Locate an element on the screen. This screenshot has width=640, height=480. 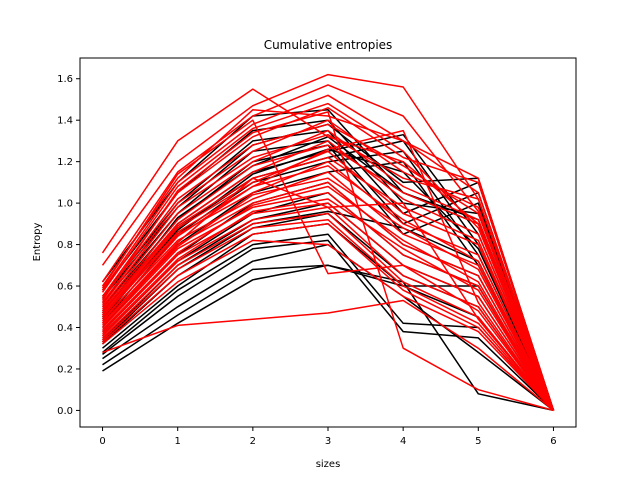
y-tick-label: 1.6 is located at coordinates (65, 79).